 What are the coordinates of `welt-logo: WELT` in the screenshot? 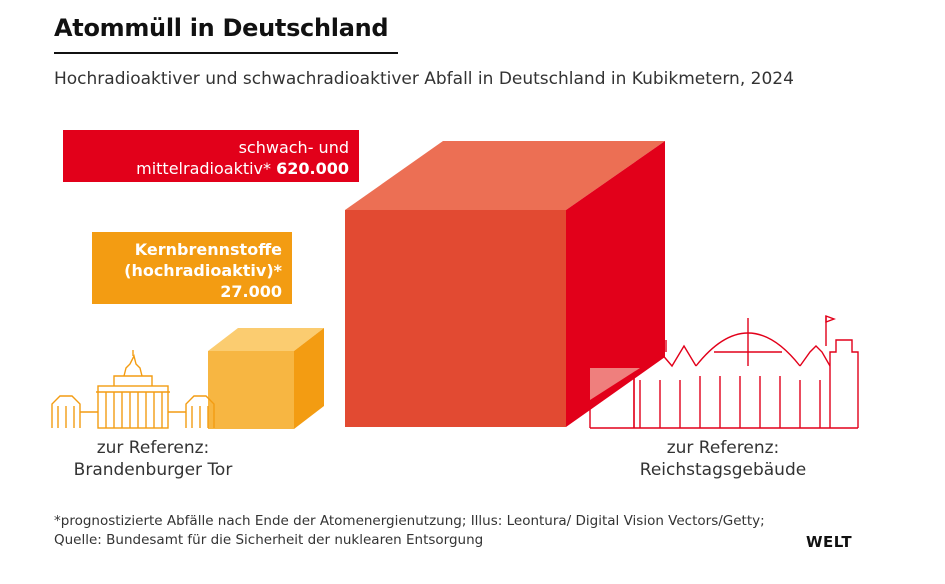 It's located at (829, 542).